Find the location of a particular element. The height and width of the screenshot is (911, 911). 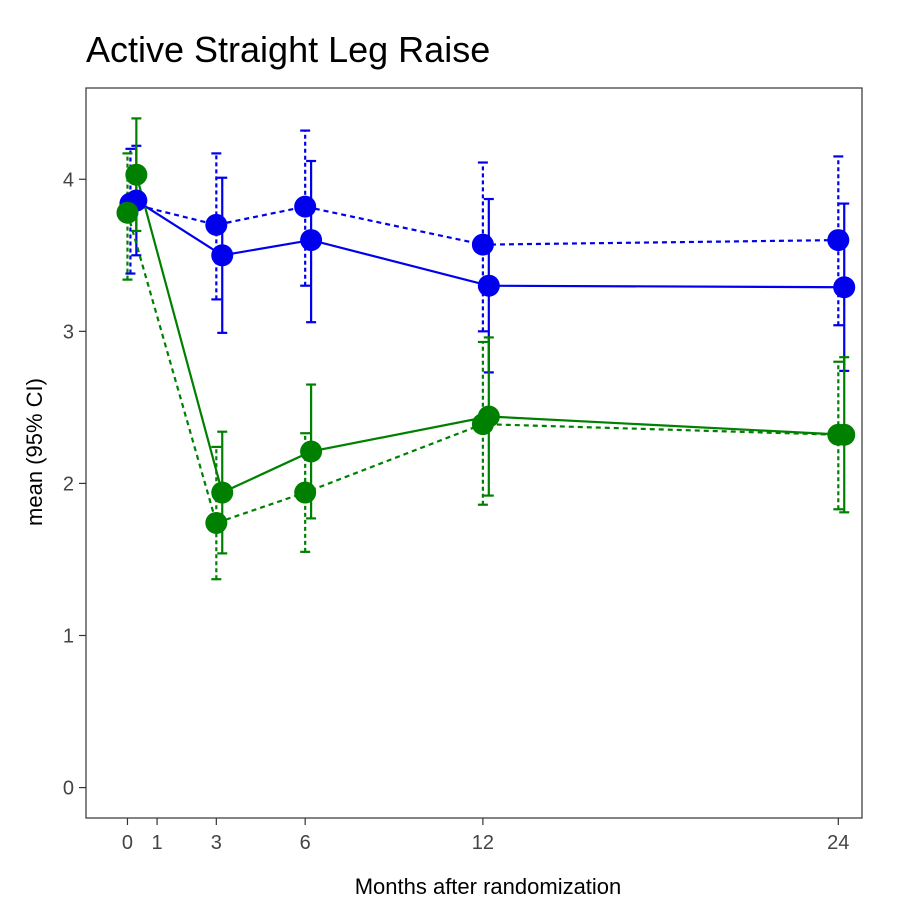

x-axis: 0 1 3 6 12 24 is located at coordinates (485, 836).